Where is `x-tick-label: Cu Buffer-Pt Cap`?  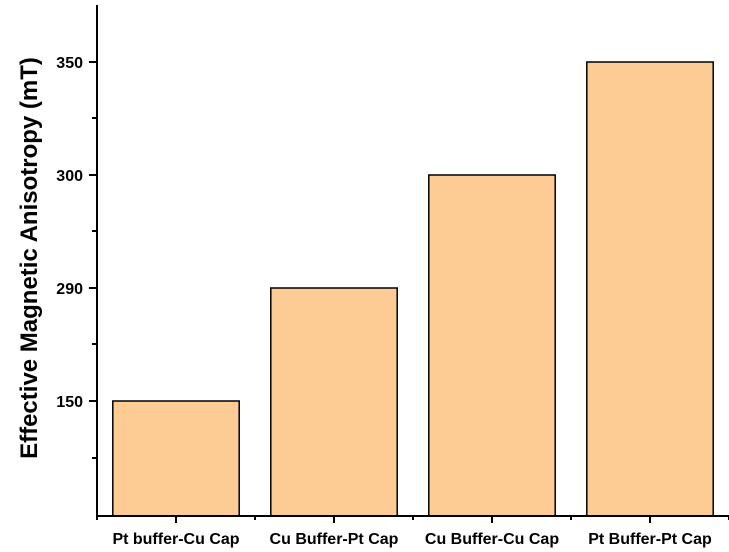
x-tick-label: Cu Buffer-Pt Cap is located at coordinates (334, 539).